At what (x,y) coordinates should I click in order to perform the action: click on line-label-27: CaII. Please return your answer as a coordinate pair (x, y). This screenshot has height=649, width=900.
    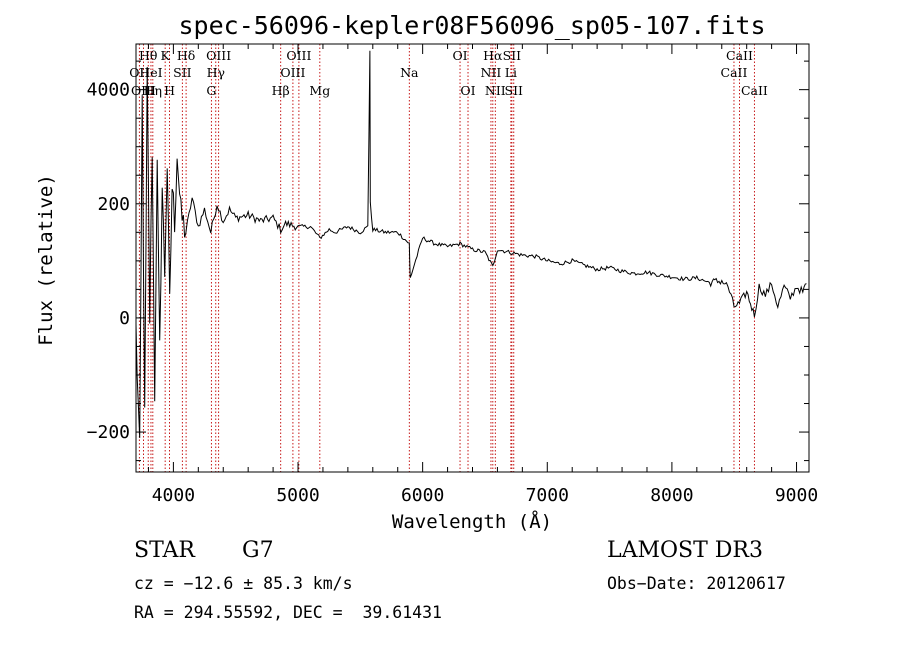
    Looking at the image, I should click on (754, 90).